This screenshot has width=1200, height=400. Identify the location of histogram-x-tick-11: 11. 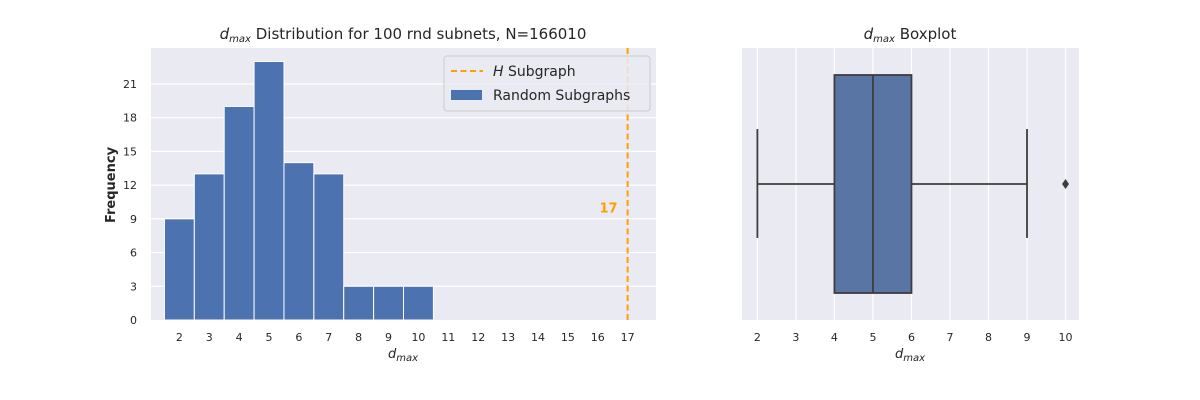
(448, 337).